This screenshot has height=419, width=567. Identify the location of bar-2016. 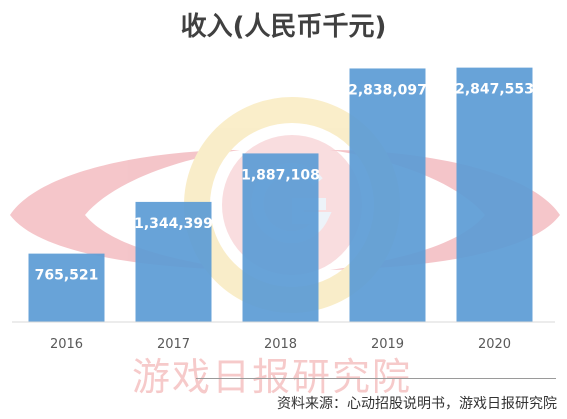
(66, 287).